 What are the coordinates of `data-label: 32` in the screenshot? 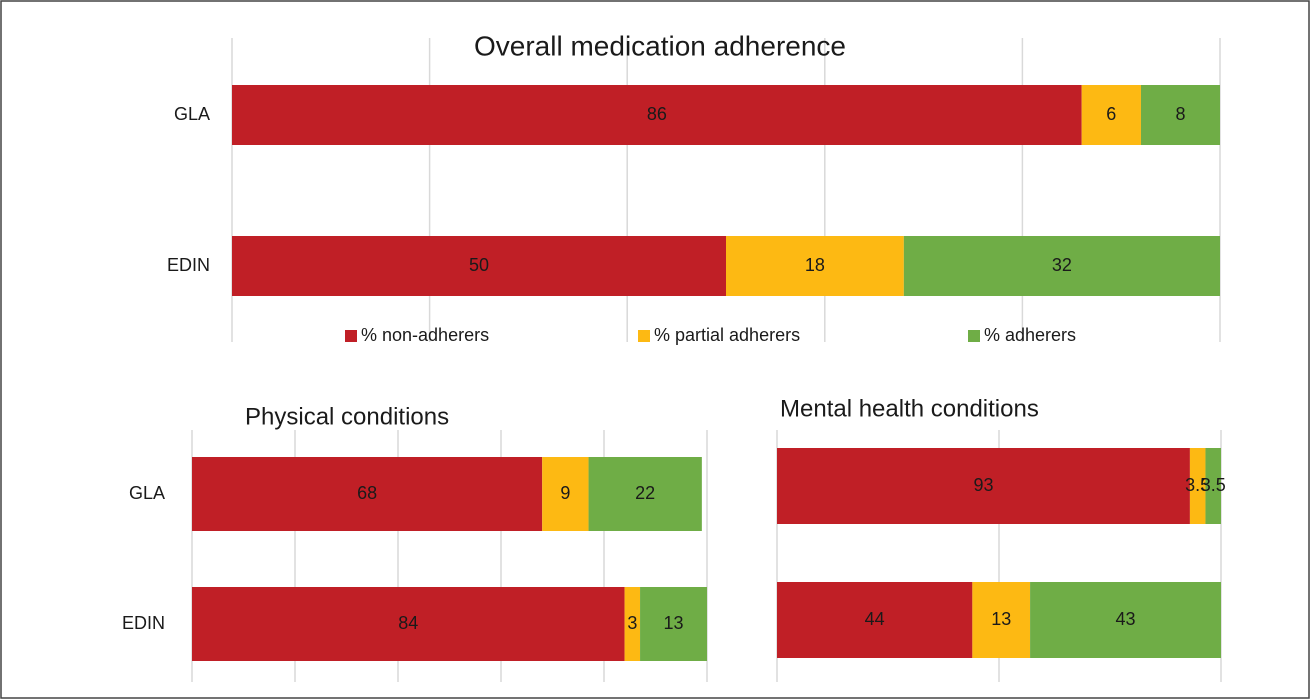 It's located at (1062, 265).